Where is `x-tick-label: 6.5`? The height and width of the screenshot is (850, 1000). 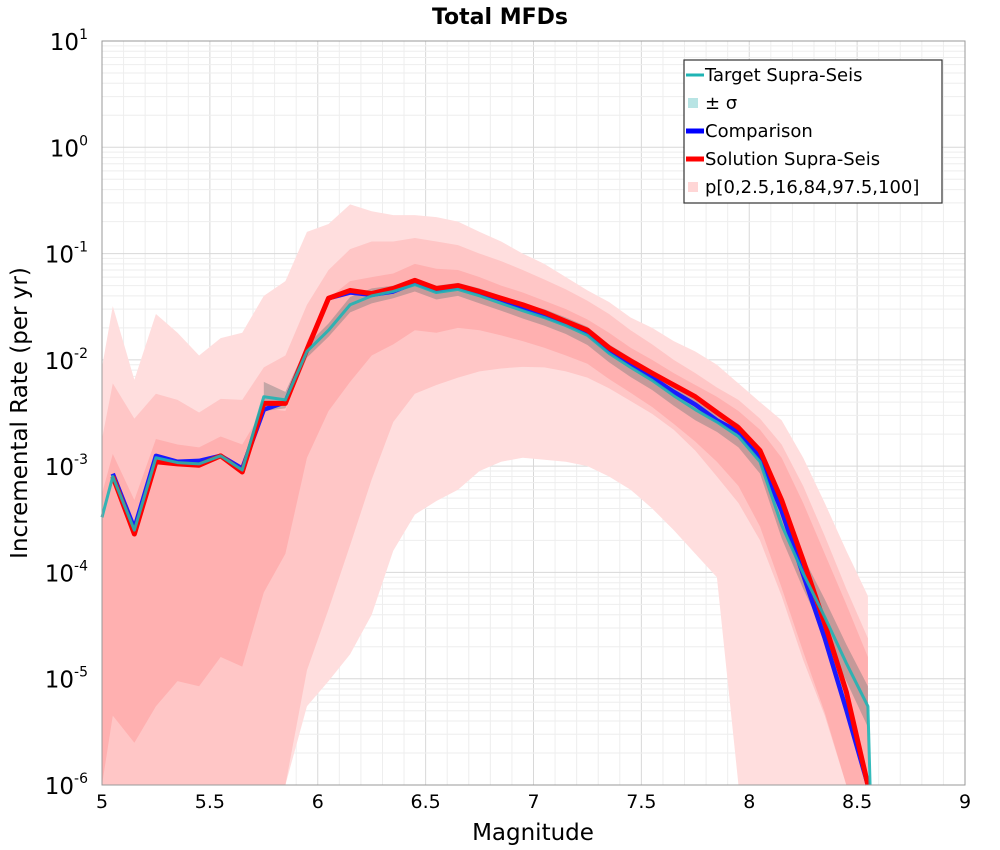
x-tick-label: 6.5 is located at coordinates (426, 802).